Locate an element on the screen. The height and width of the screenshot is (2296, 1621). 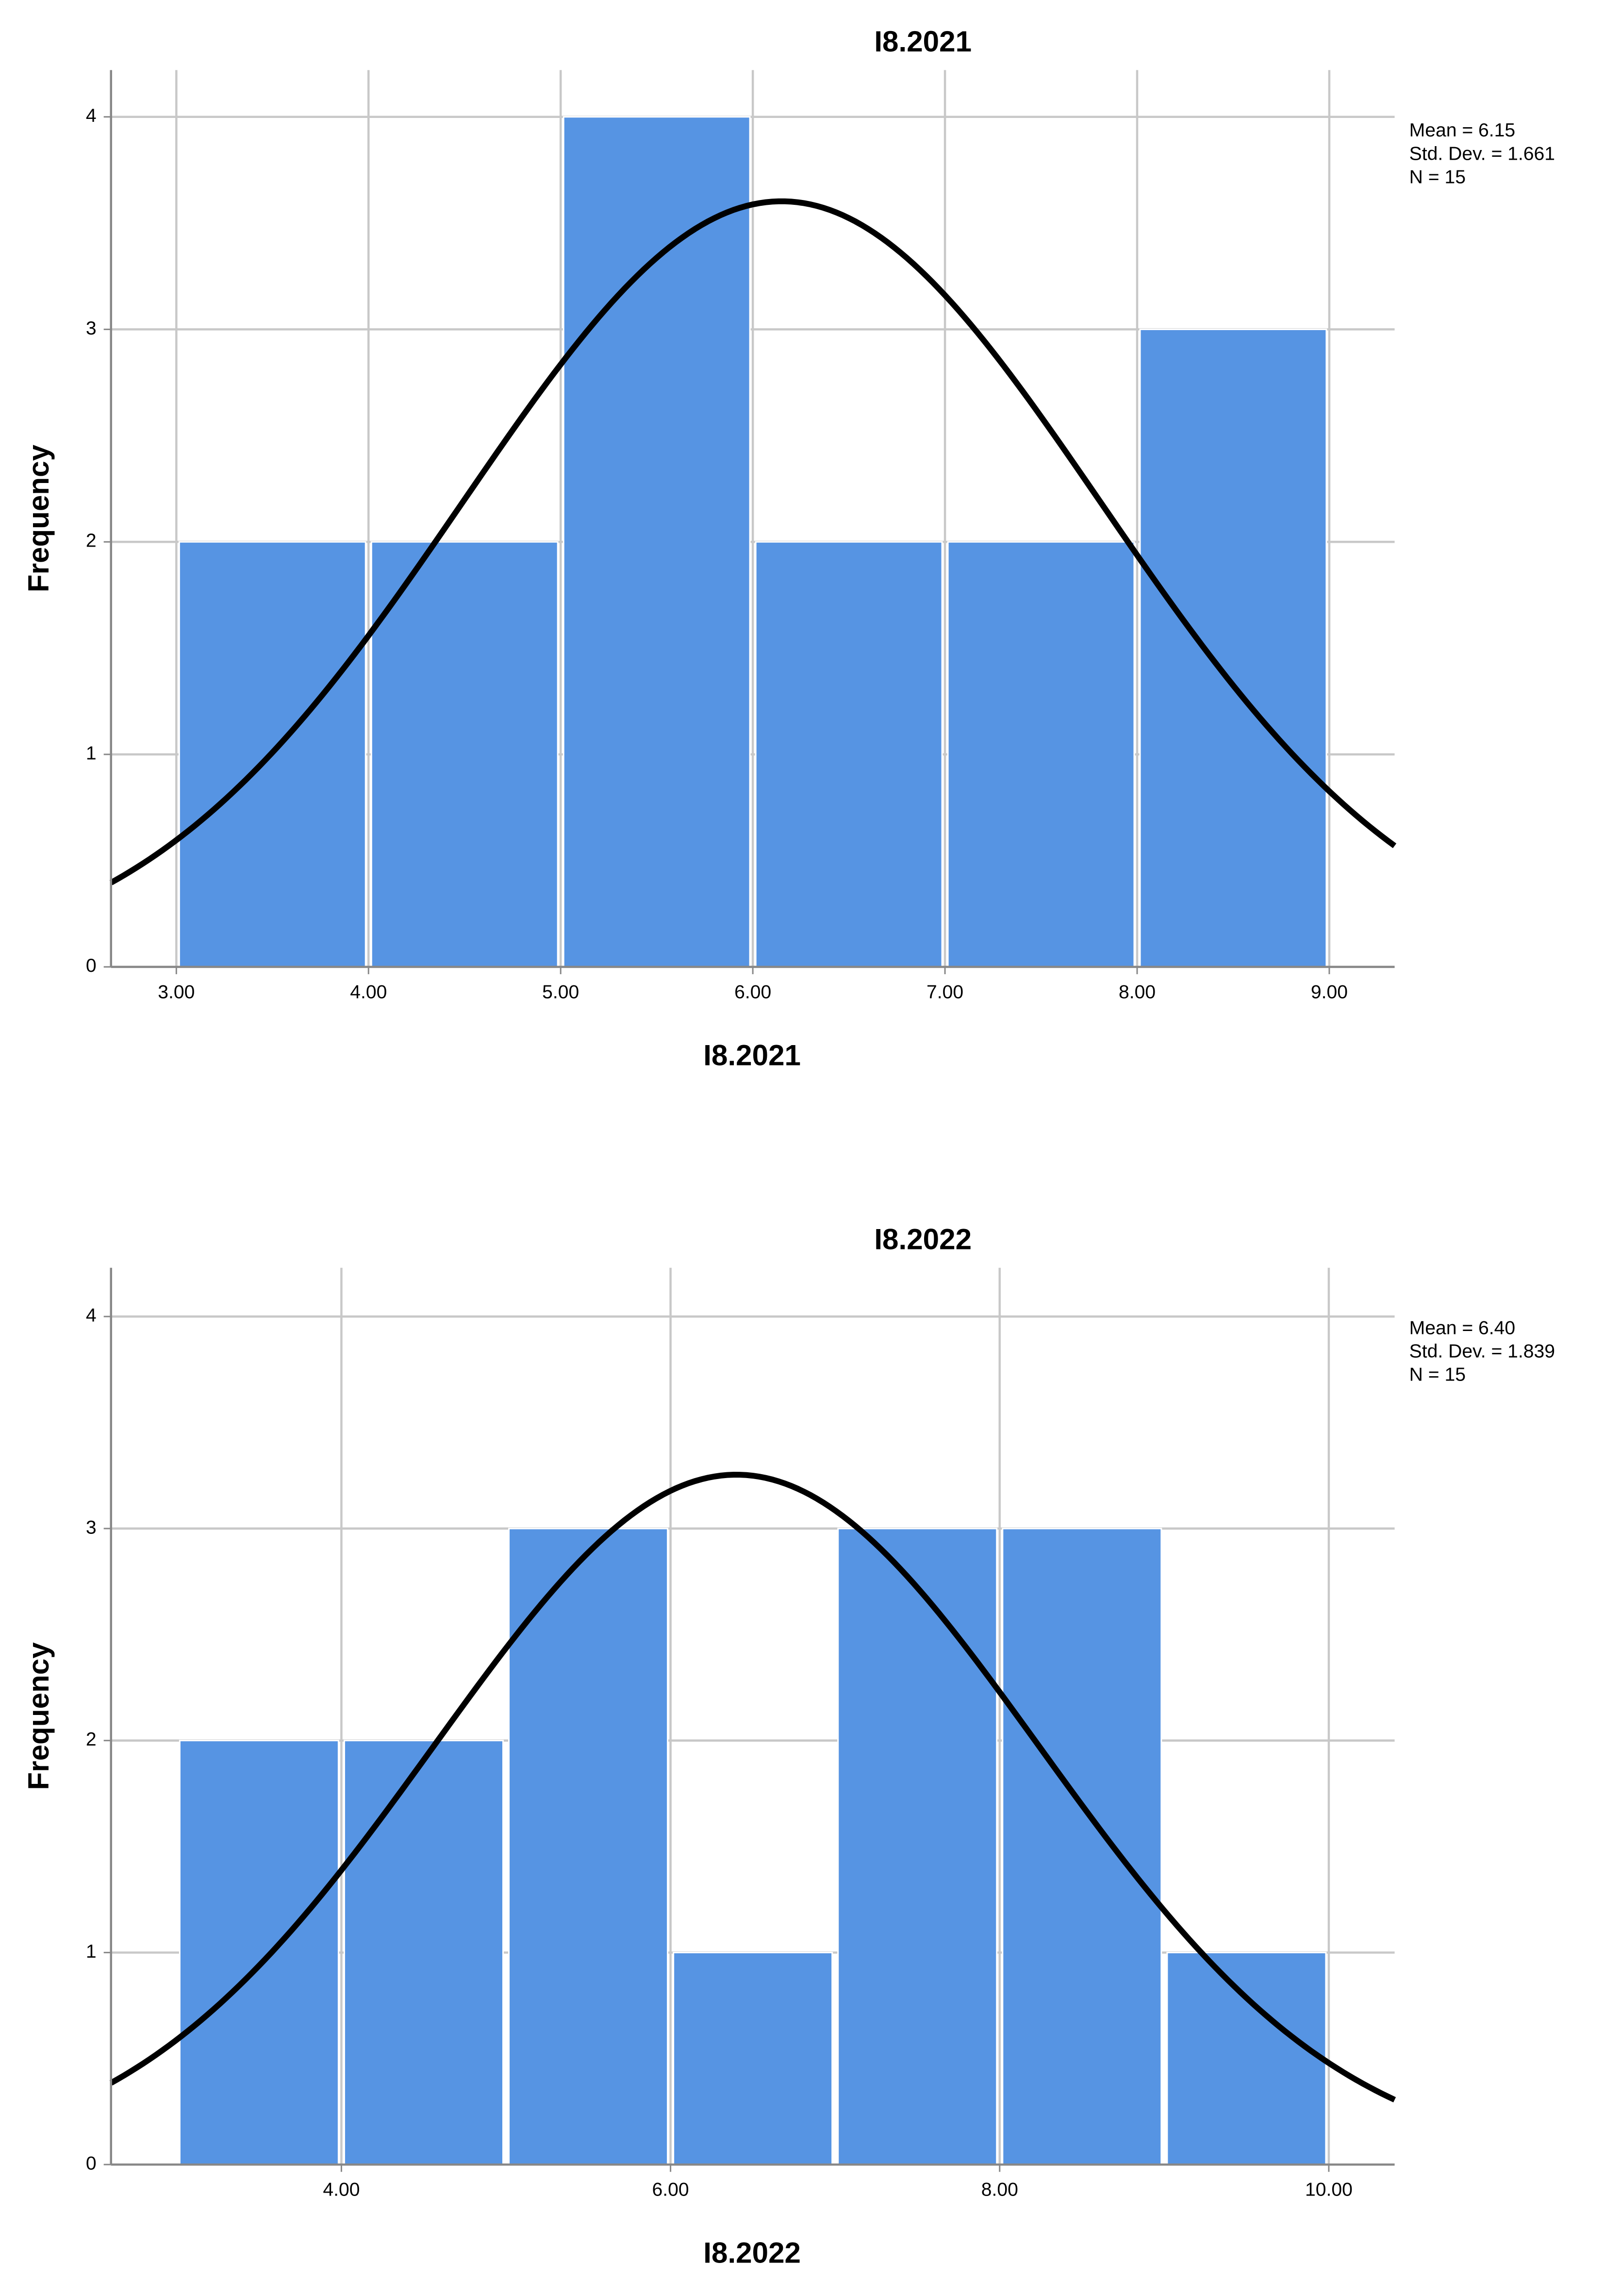
x-tick-label: 9.00 is located at coordinates (1329, 992).